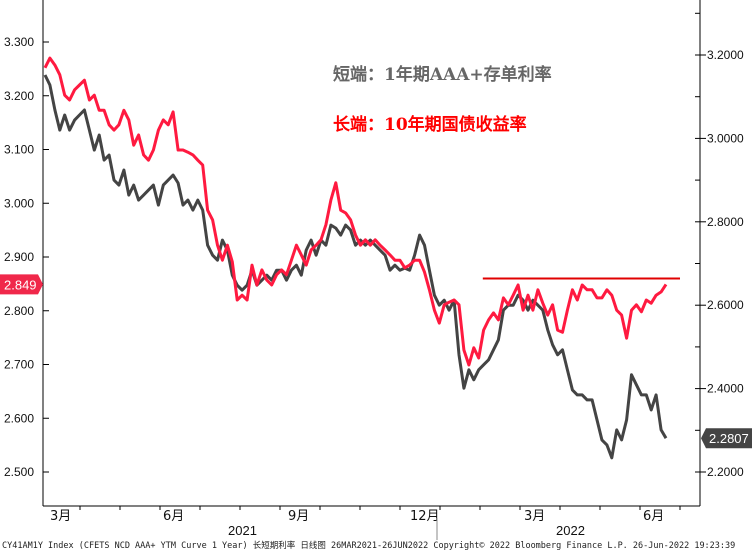 This screenshot has height=552, width=752. What do you see at coordinates (19, 96) in the screenshot?
I see `left-axis-tick-label: 3.200` at bounding box center [19, 96].